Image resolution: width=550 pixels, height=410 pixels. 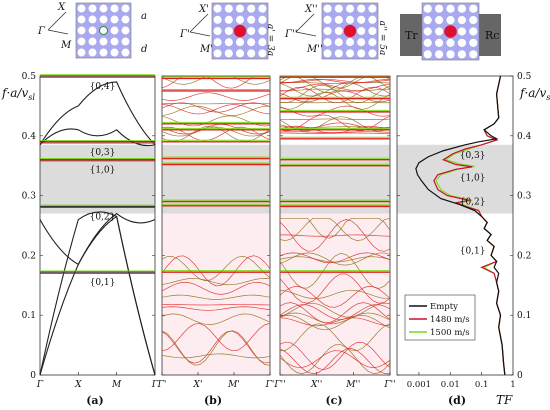 What do you see at coordinates (233, 385) in the screenshot?
I see `x-tick-label: M'` at bounding box center [233, 385].